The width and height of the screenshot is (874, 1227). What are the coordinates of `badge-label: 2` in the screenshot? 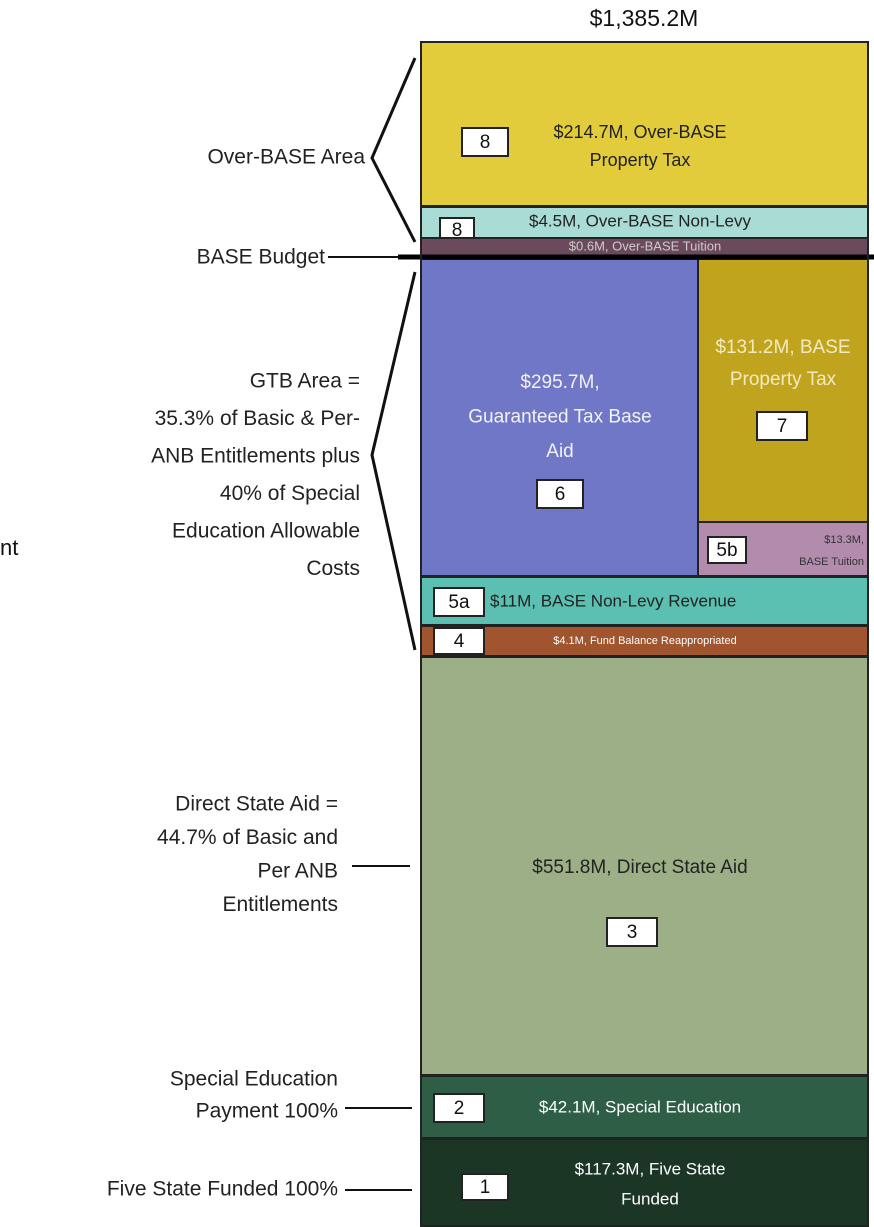 It's located at (459, 1108).